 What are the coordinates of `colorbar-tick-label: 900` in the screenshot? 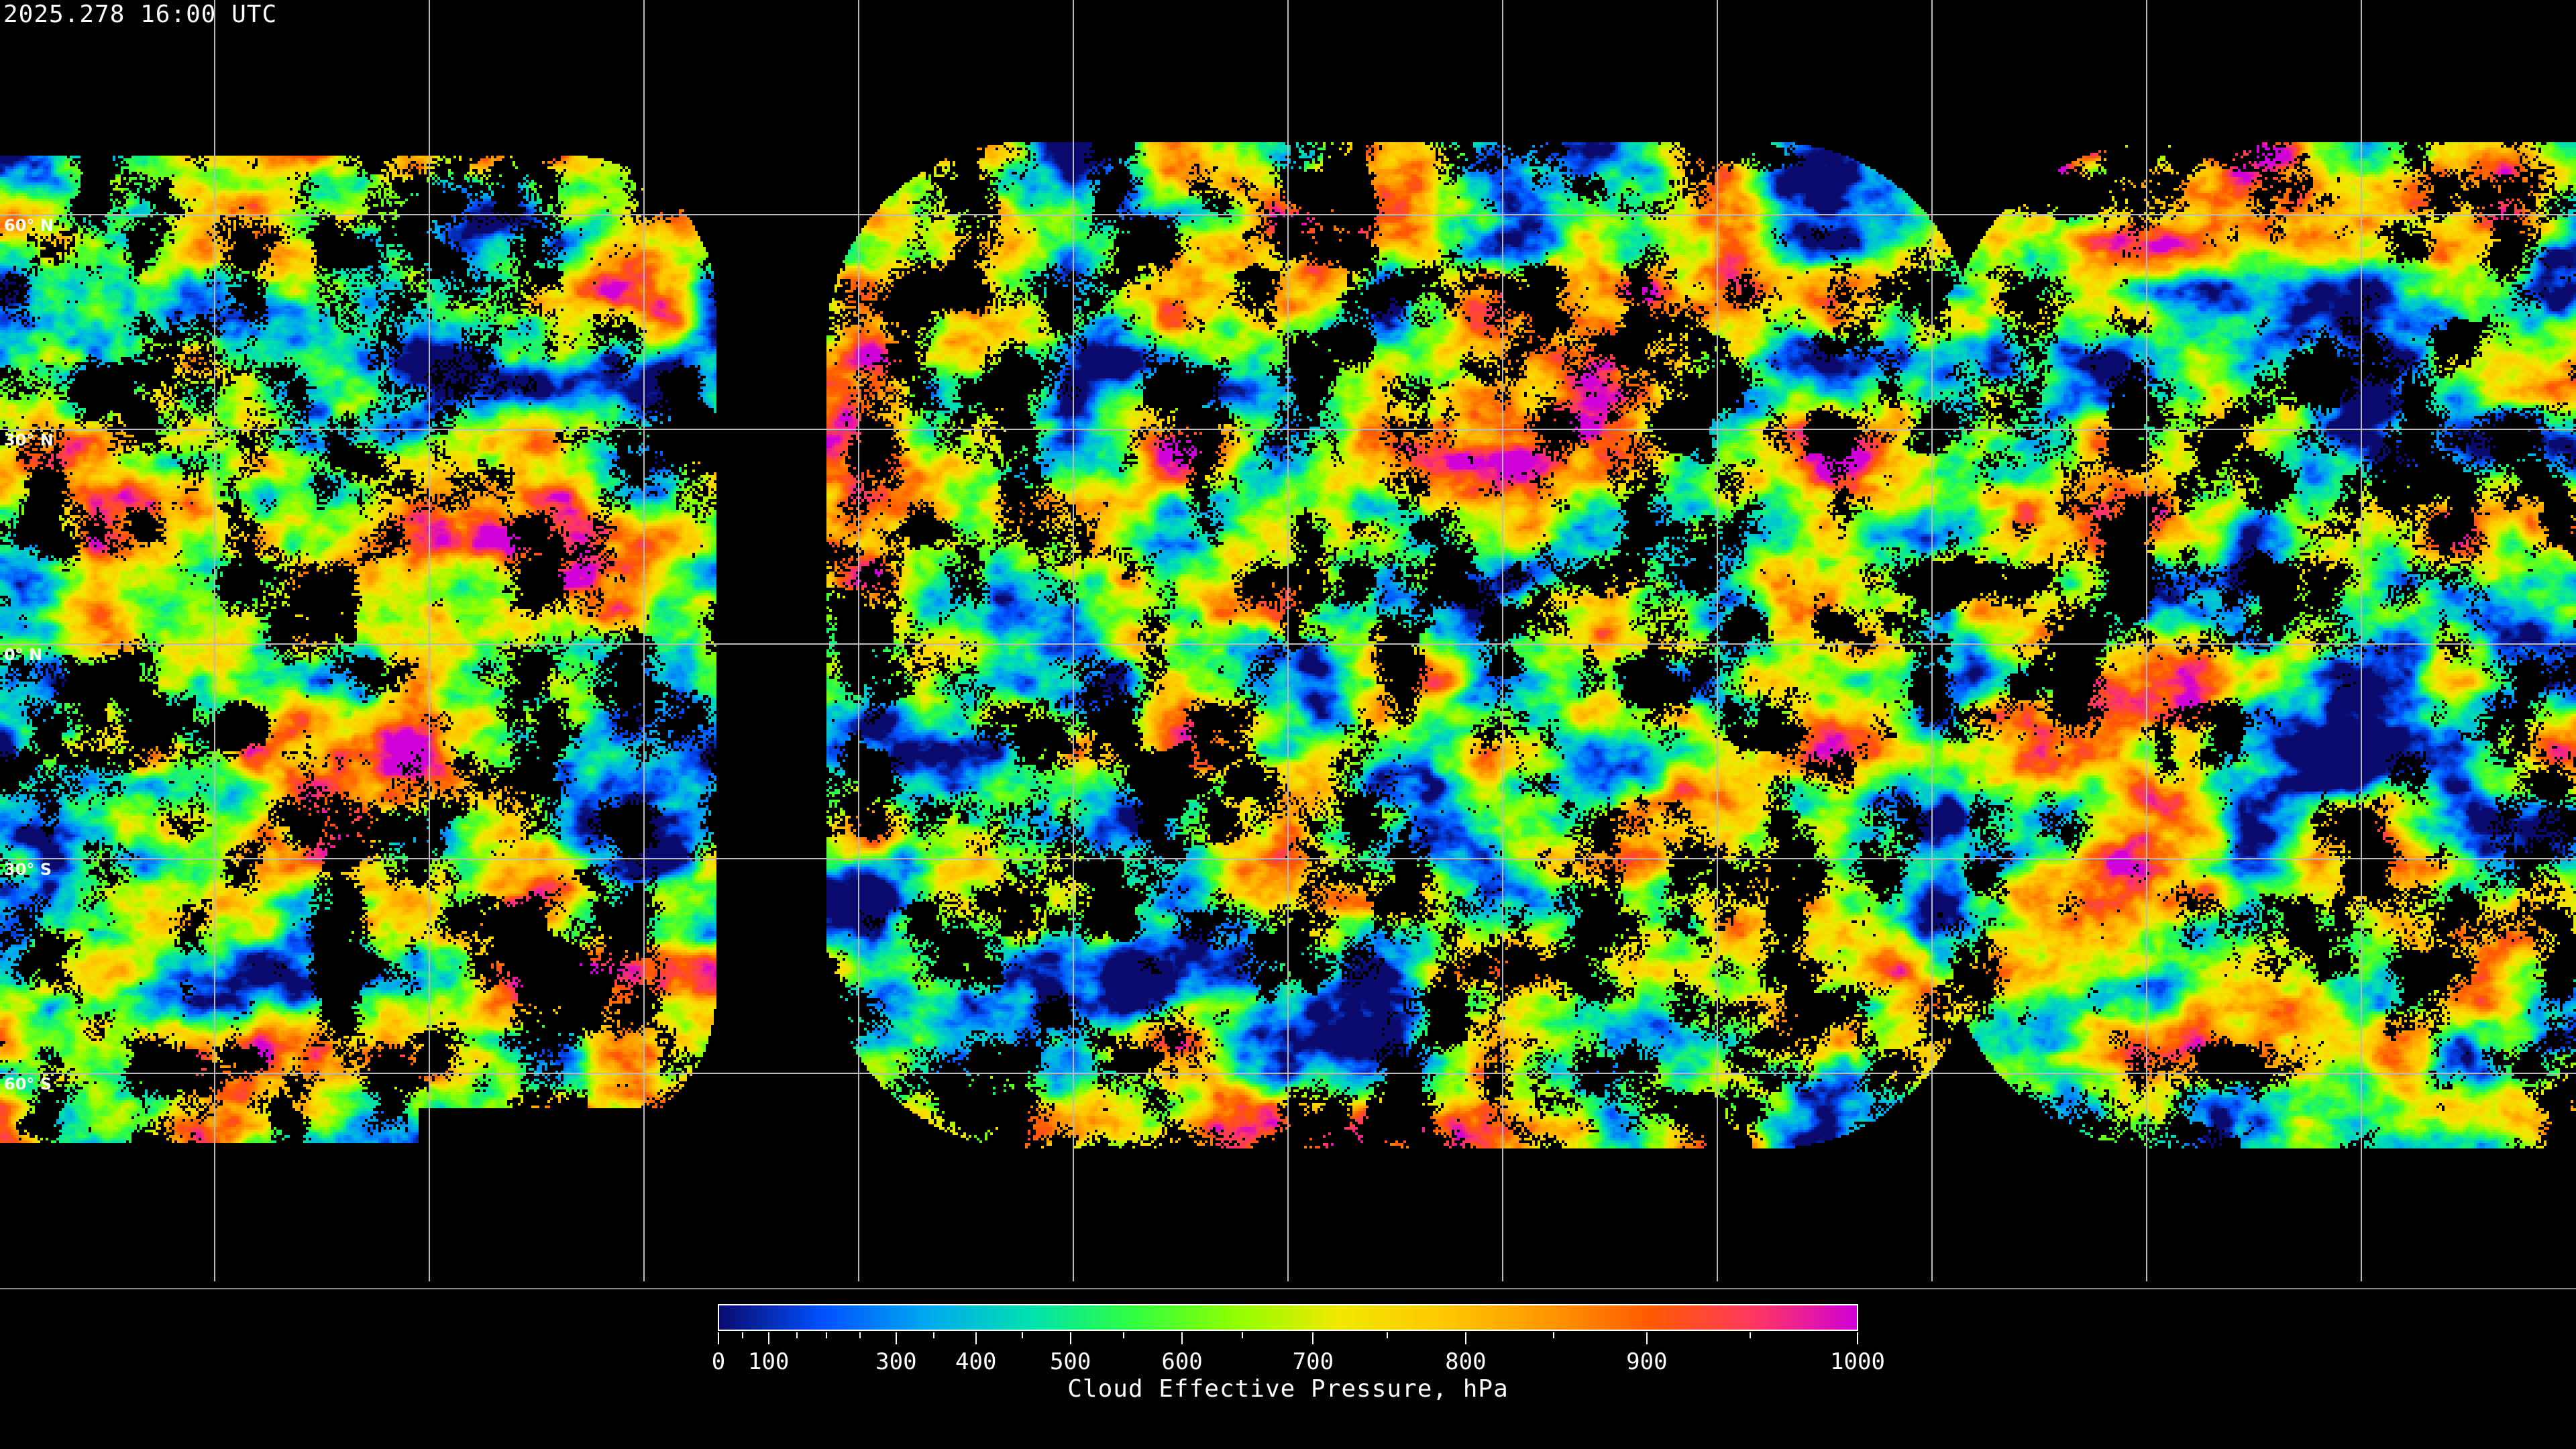 It's located at (1647, 1361).